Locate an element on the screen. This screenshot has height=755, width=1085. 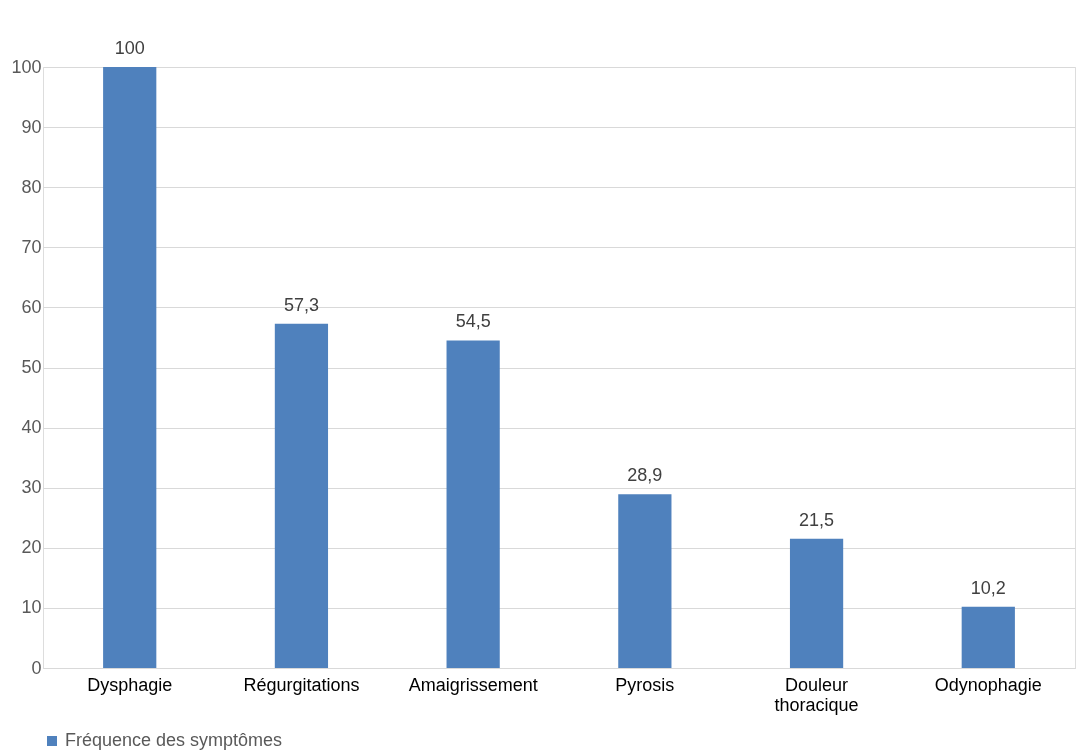
x-tick-label: Pyrosis is located at coordinates (645, 684).